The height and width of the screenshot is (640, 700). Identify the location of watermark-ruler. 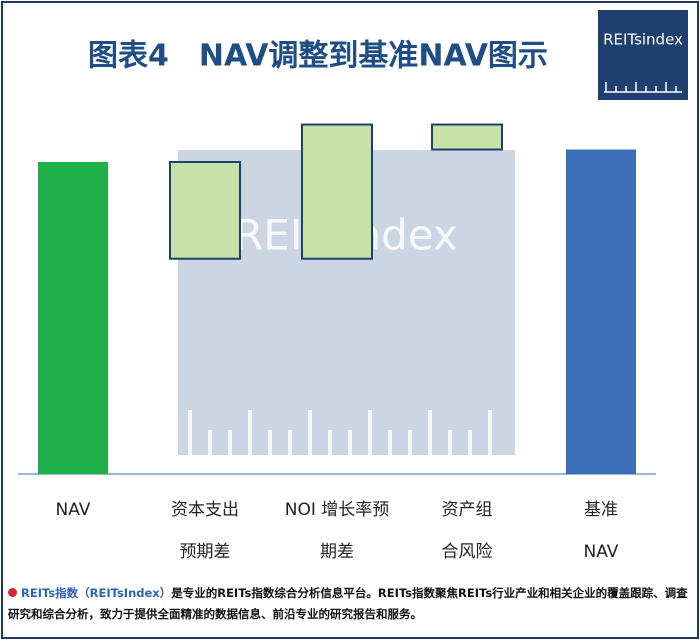
(340, 432).